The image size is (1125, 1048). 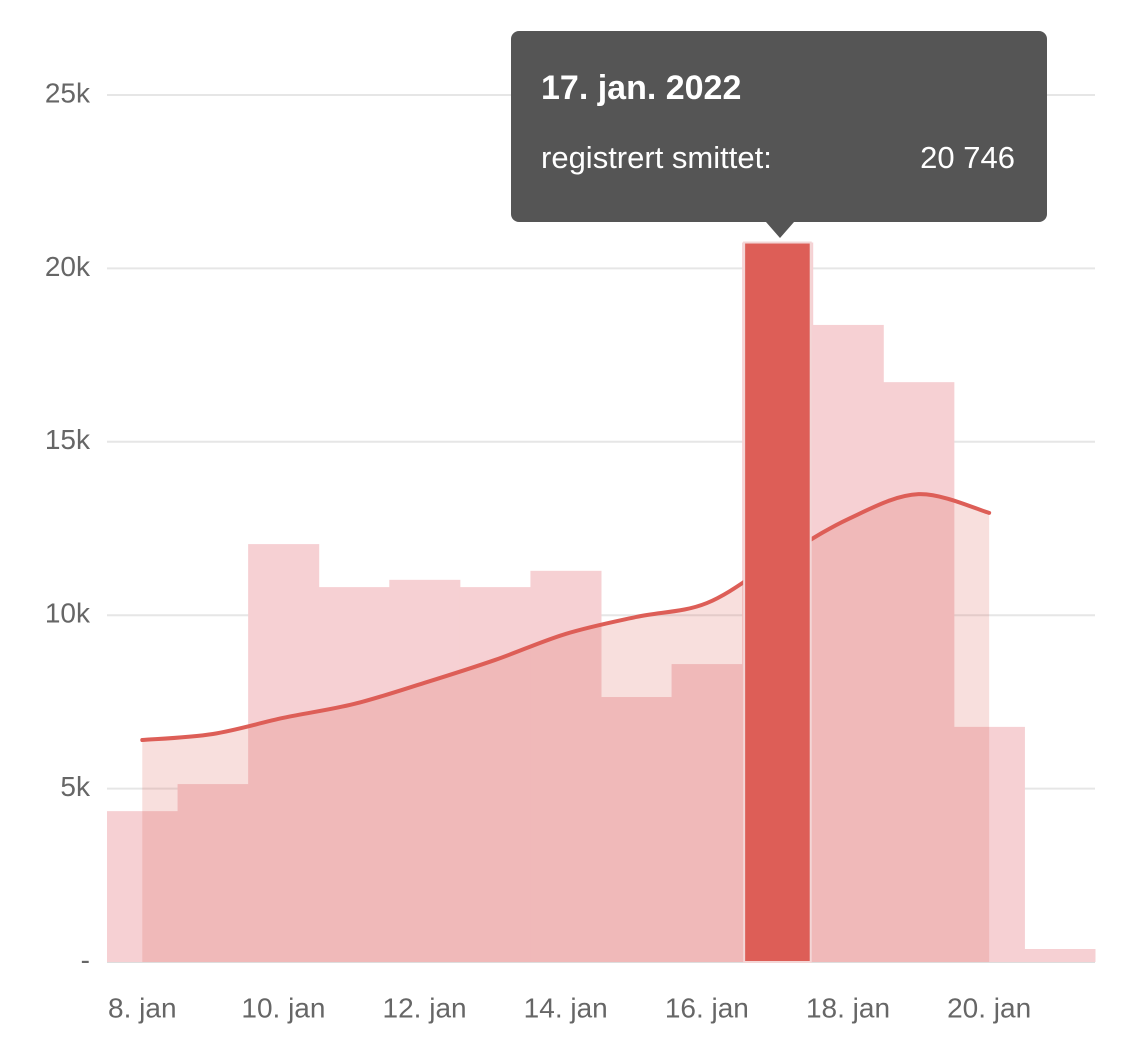 I want to click on x-tick-label: 14. jan, so click(x=566, y=1007).